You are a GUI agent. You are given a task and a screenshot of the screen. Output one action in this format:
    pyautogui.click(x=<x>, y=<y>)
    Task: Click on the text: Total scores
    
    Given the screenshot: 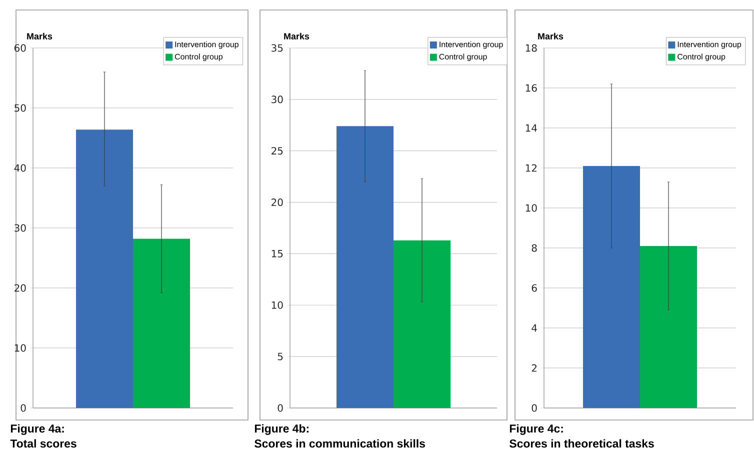 What is the action you would take?
    pyautogui.click(x=43, y=443)
    